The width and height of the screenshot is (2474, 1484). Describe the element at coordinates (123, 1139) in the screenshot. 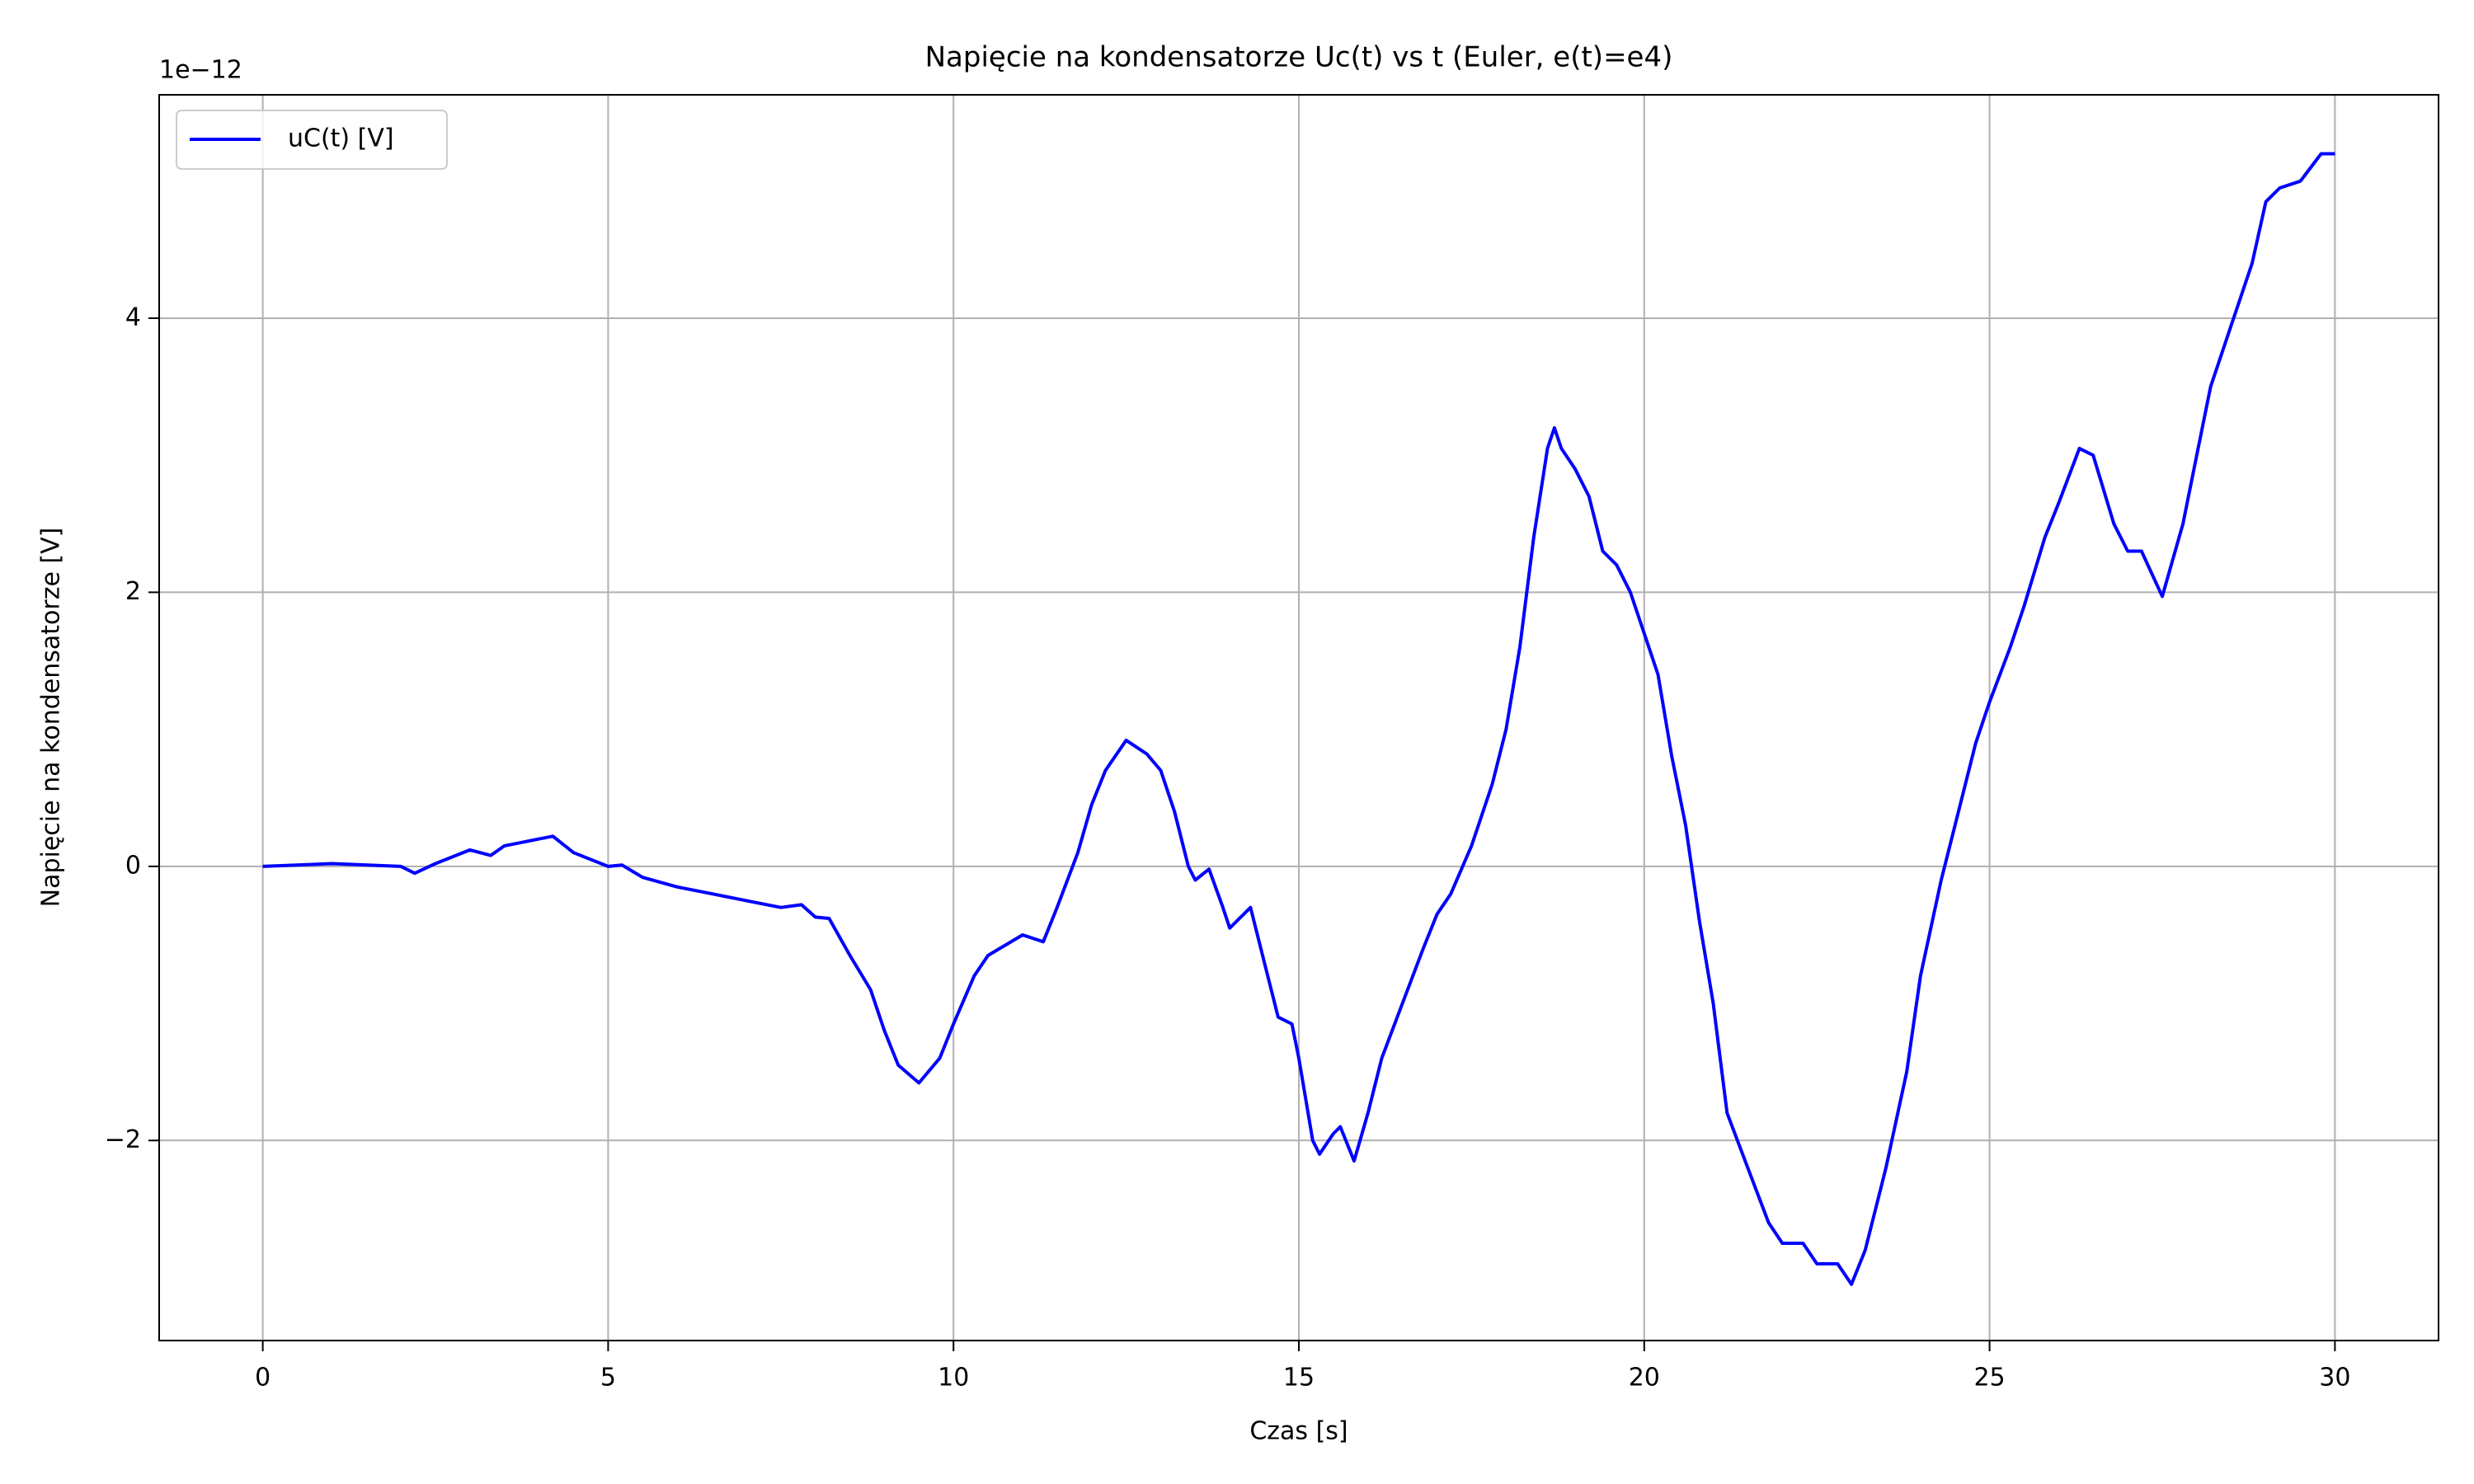

I see `y-tick-label: −2` at that location.